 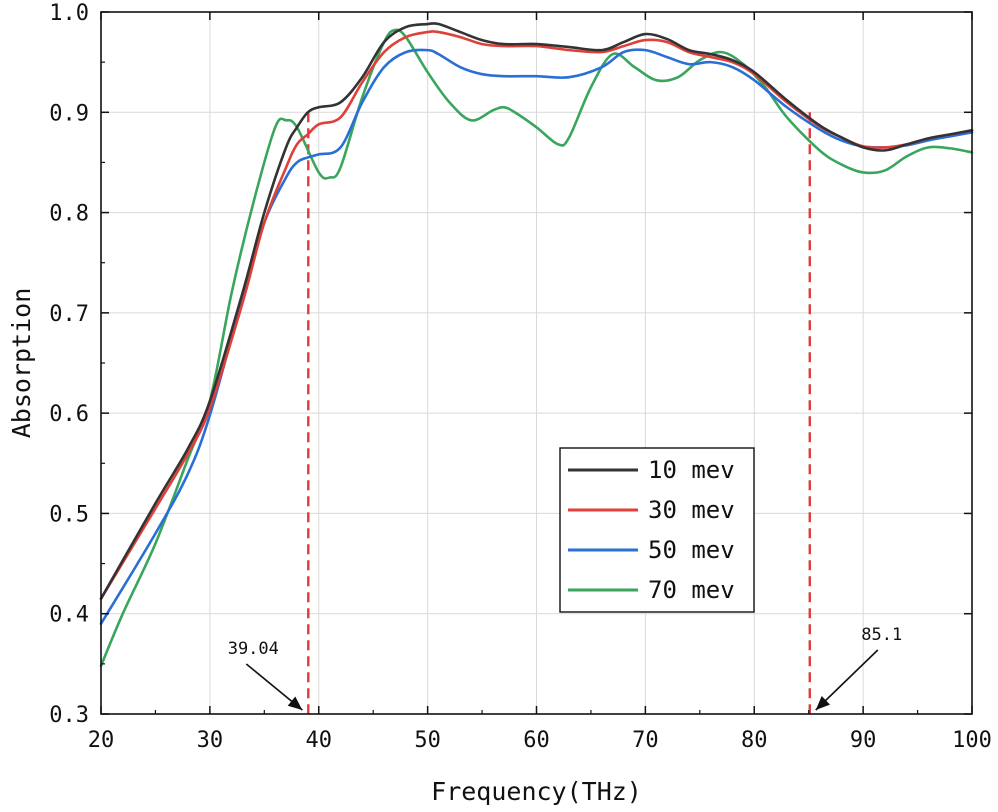 What do you see at coordinates (754, 740) in the screenshot?
I see `x-tick-label: 80` at bounding box center [754, 740].